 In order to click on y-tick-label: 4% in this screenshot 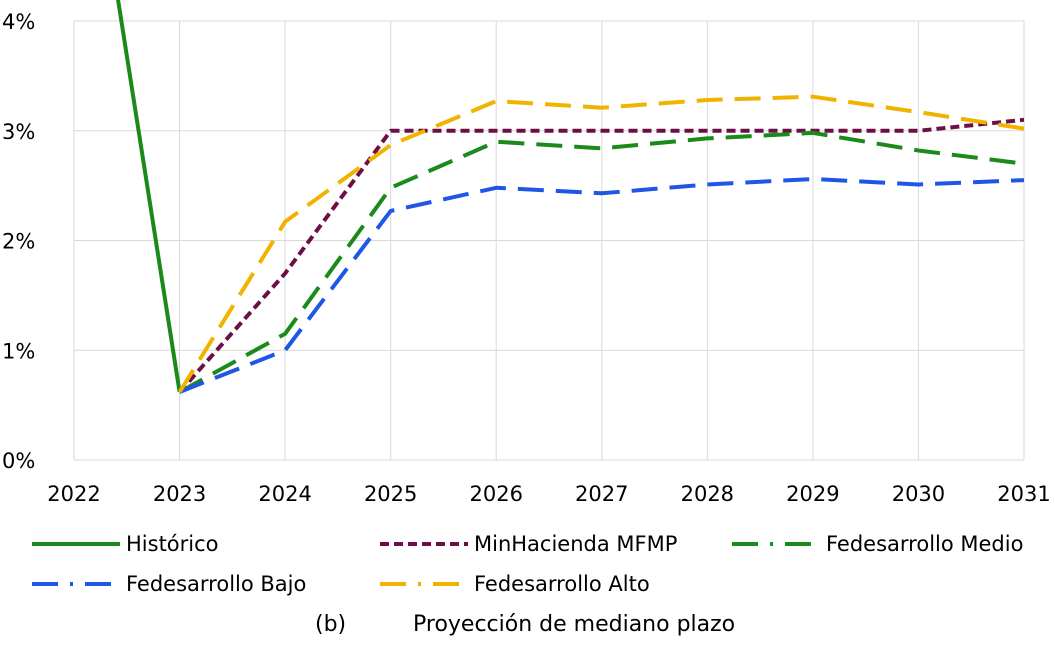, I will do `click(18, 22)`.